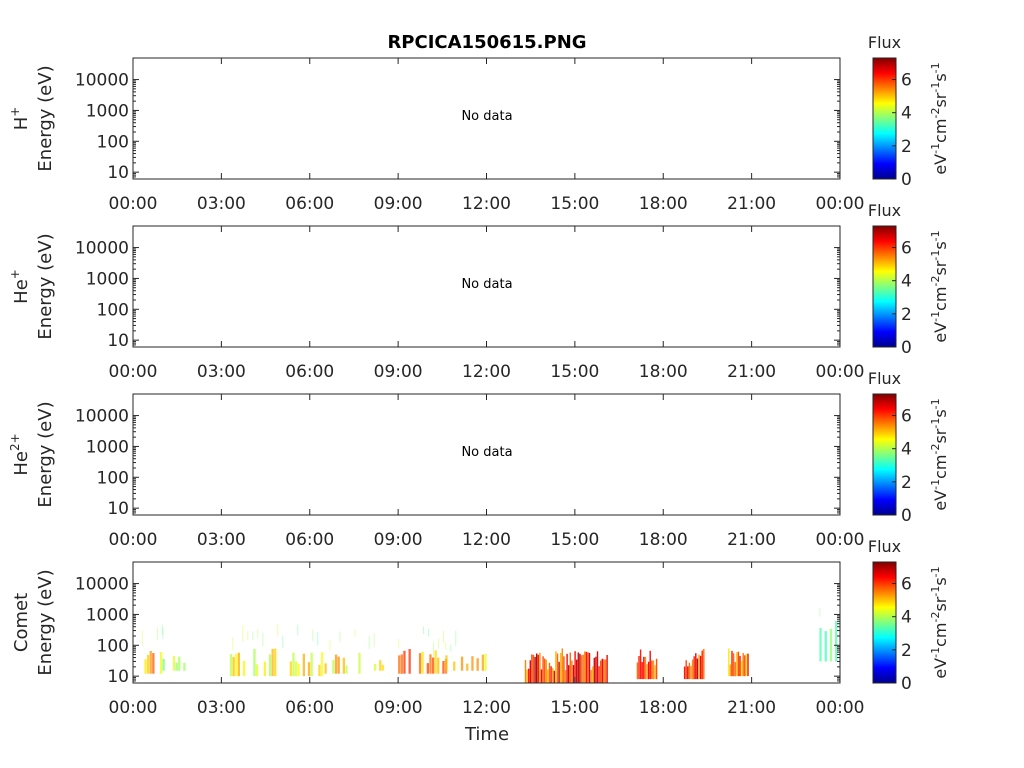 This screenshot has width=1024, height=768. I want to click on x-tick-label: 09:00, so click(398, 708).